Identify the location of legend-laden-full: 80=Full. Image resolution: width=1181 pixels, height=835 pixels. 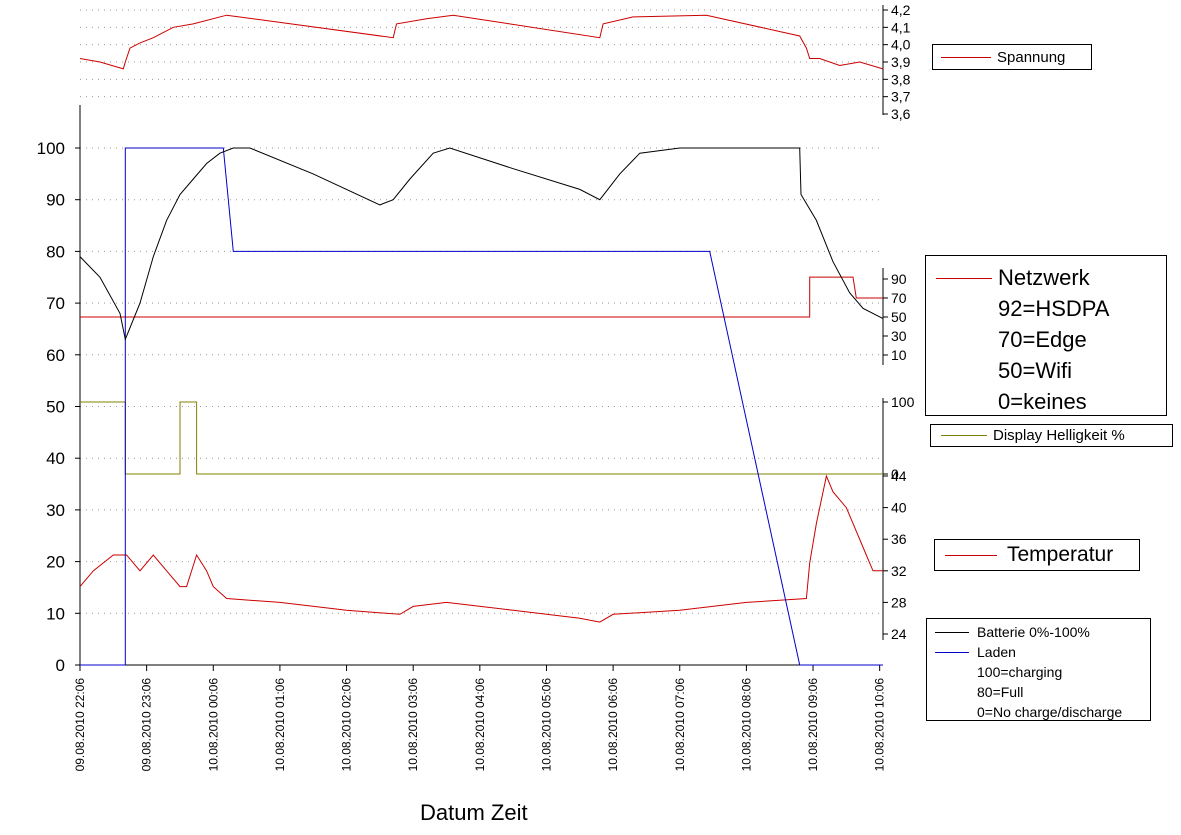
(1000, 692).